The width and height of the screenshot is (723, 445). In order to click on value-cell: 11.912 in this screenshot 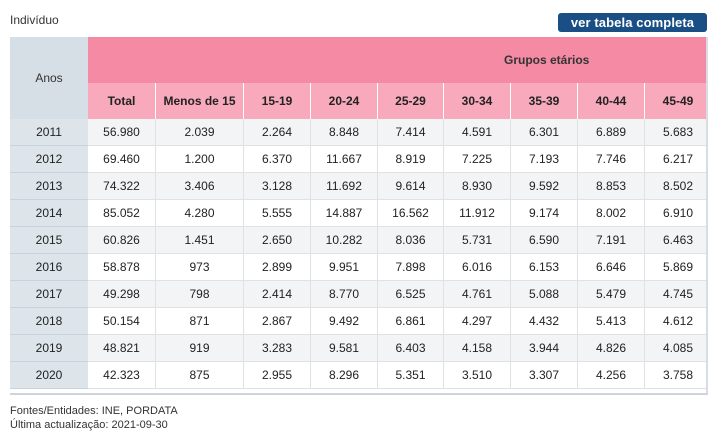, I will do `click(477, 213)`.